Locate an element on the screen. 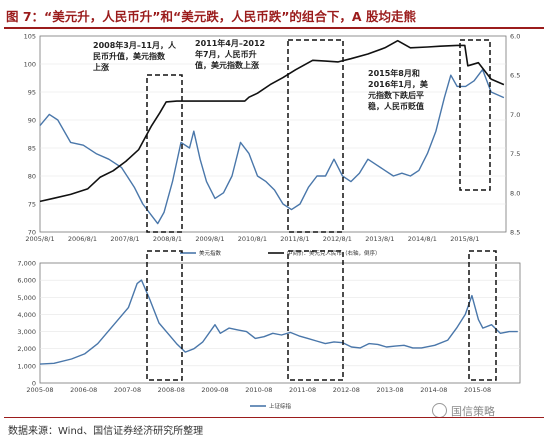 This screenshot has height=440, width=548. y-tick-label: 4,000 is located at coordinates (26, 315).